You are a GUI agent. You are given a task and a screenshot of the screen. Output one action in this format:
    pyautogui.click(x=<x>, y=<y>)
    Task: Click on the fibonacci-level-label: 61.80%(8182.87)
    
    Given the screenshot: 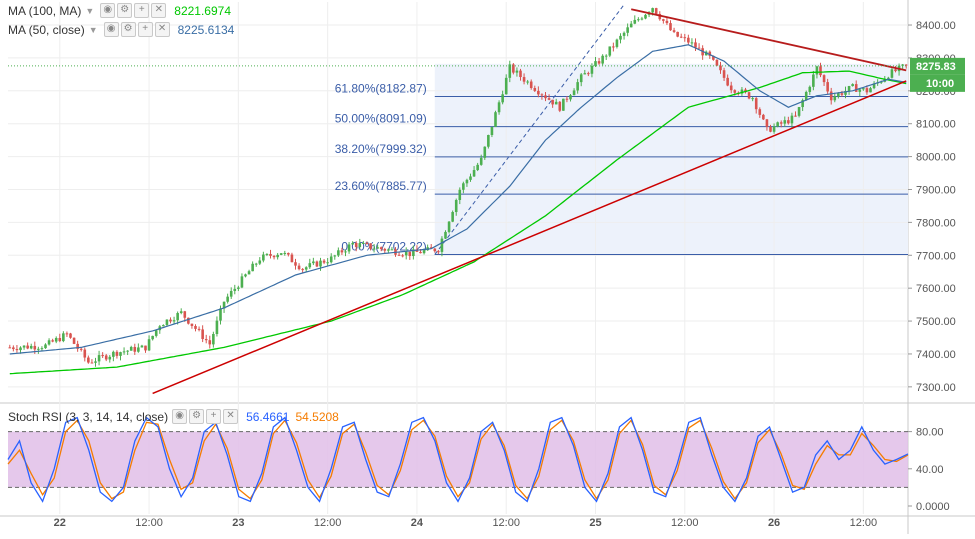 What is the action you would take?
    pyautogui.click(x=381, y=88)
    